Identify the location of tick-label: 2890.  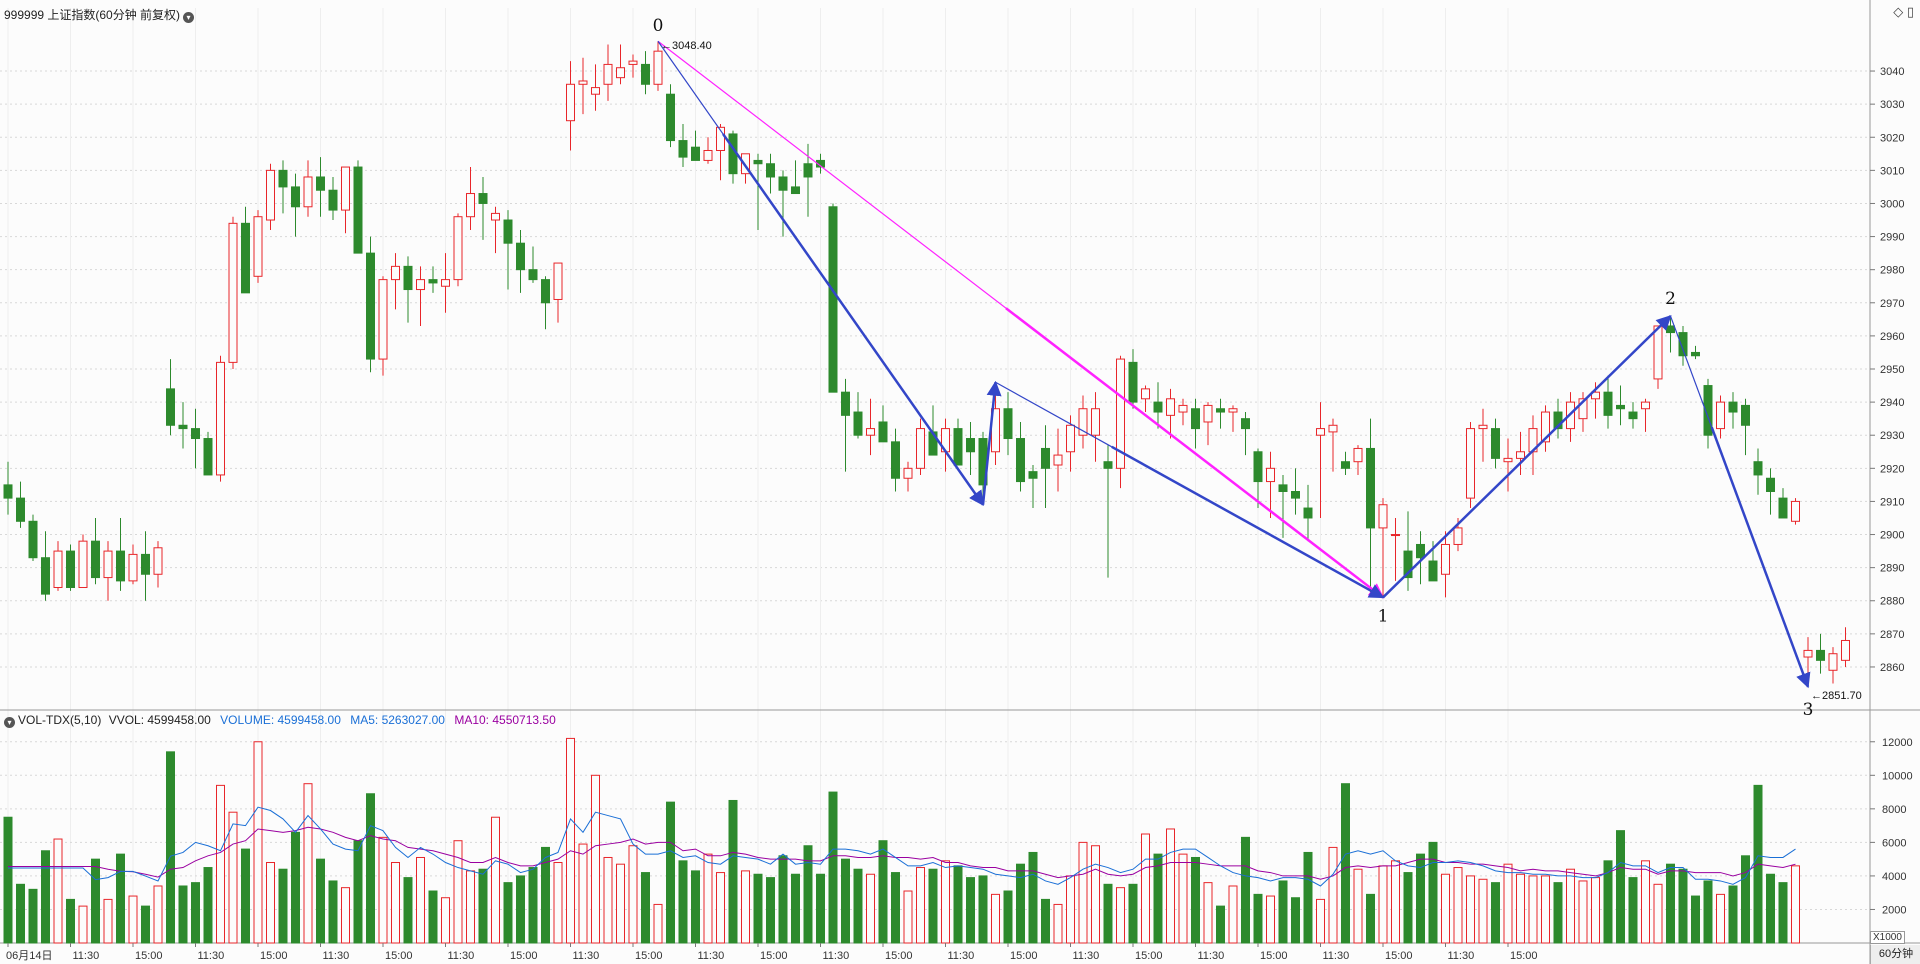
(1892, 569).